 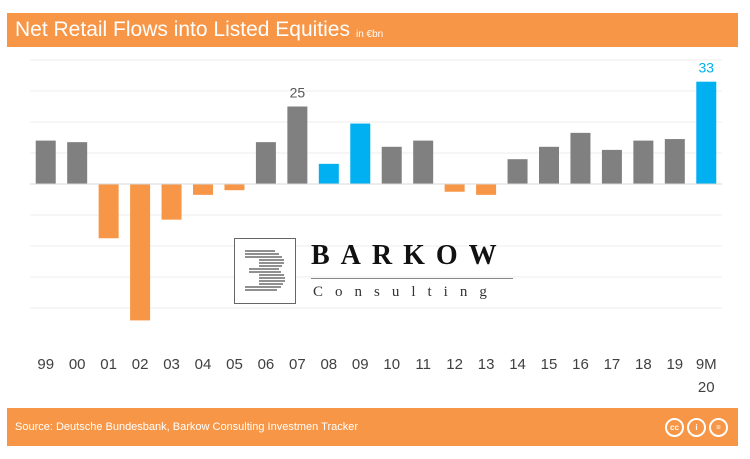 I want to click on data-label-9m-20: 33, so click(x=706, y=68).